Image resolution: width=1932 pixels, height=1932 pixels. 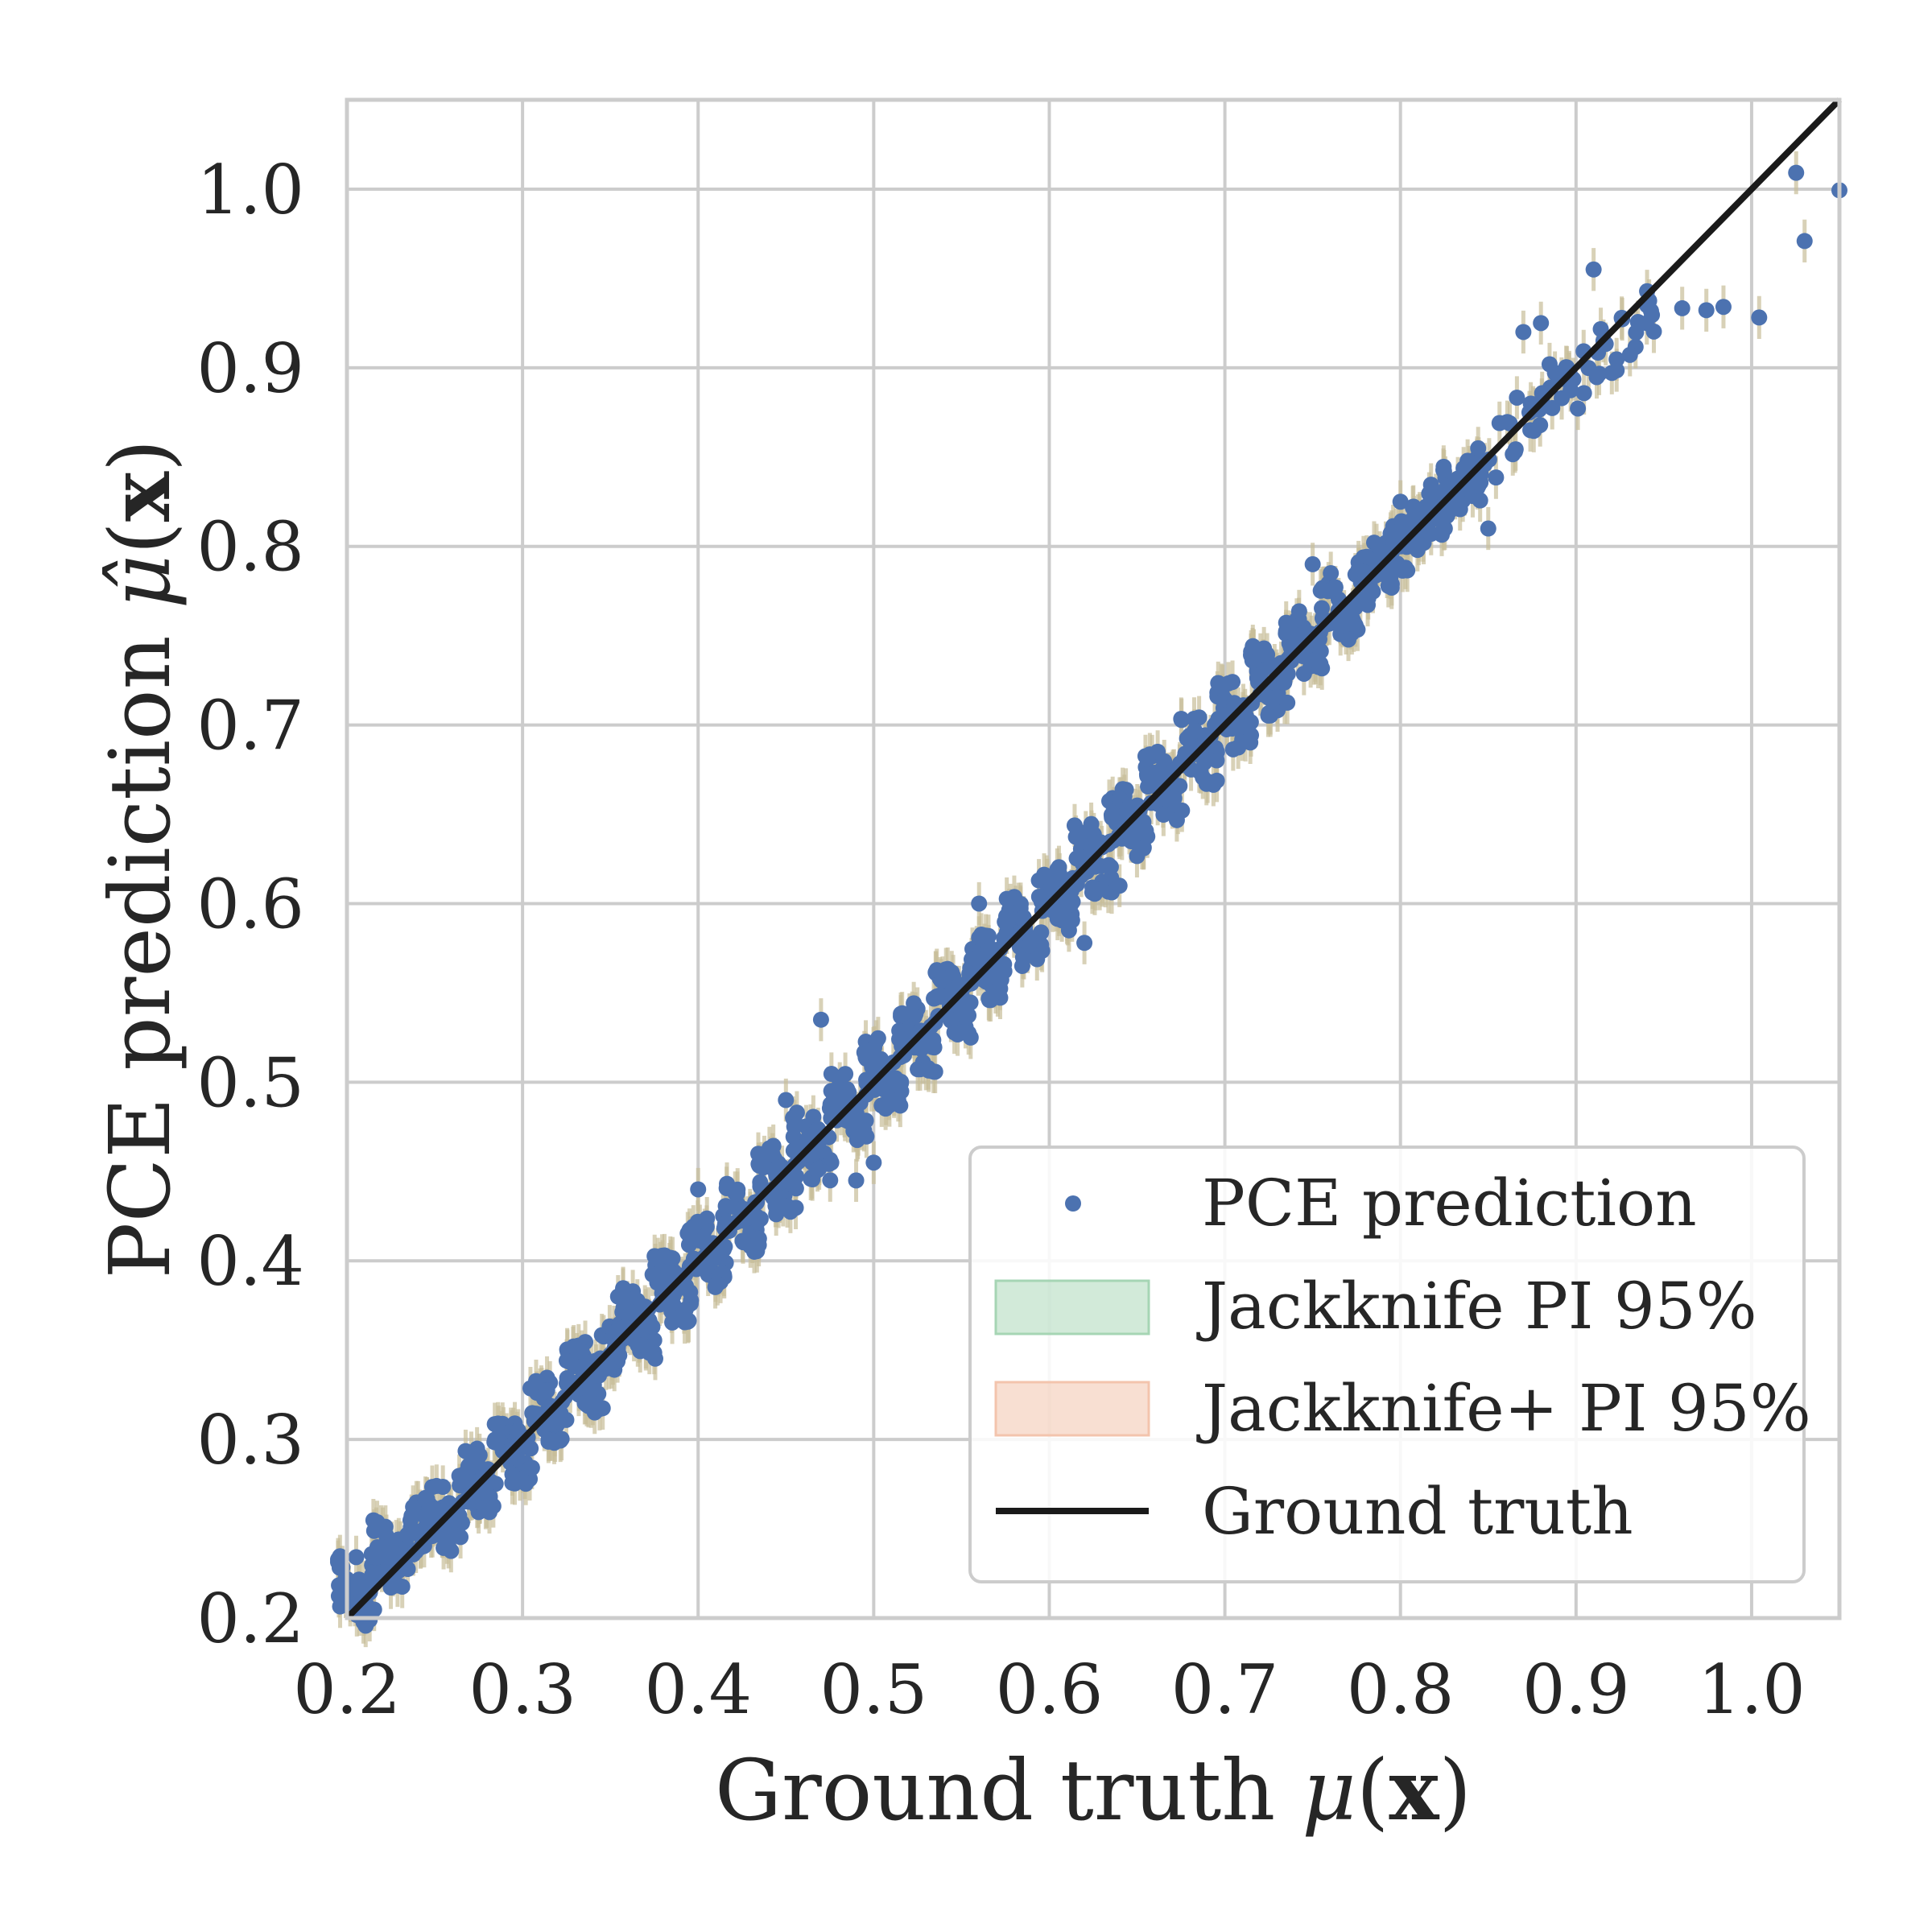 I want to click on x-tick-label: 0.9, so click(x=1576, y=1689).